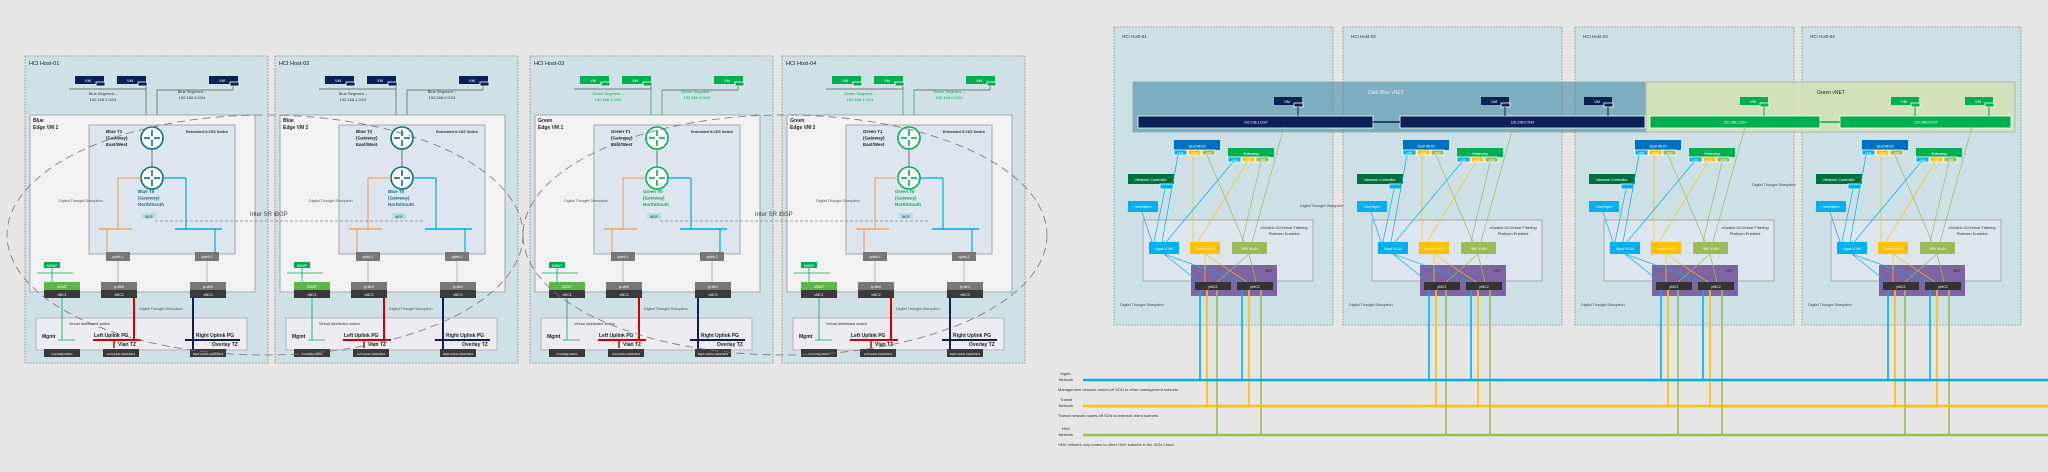  I want to click on vnic-label: vNIC1, so click(61, 295).